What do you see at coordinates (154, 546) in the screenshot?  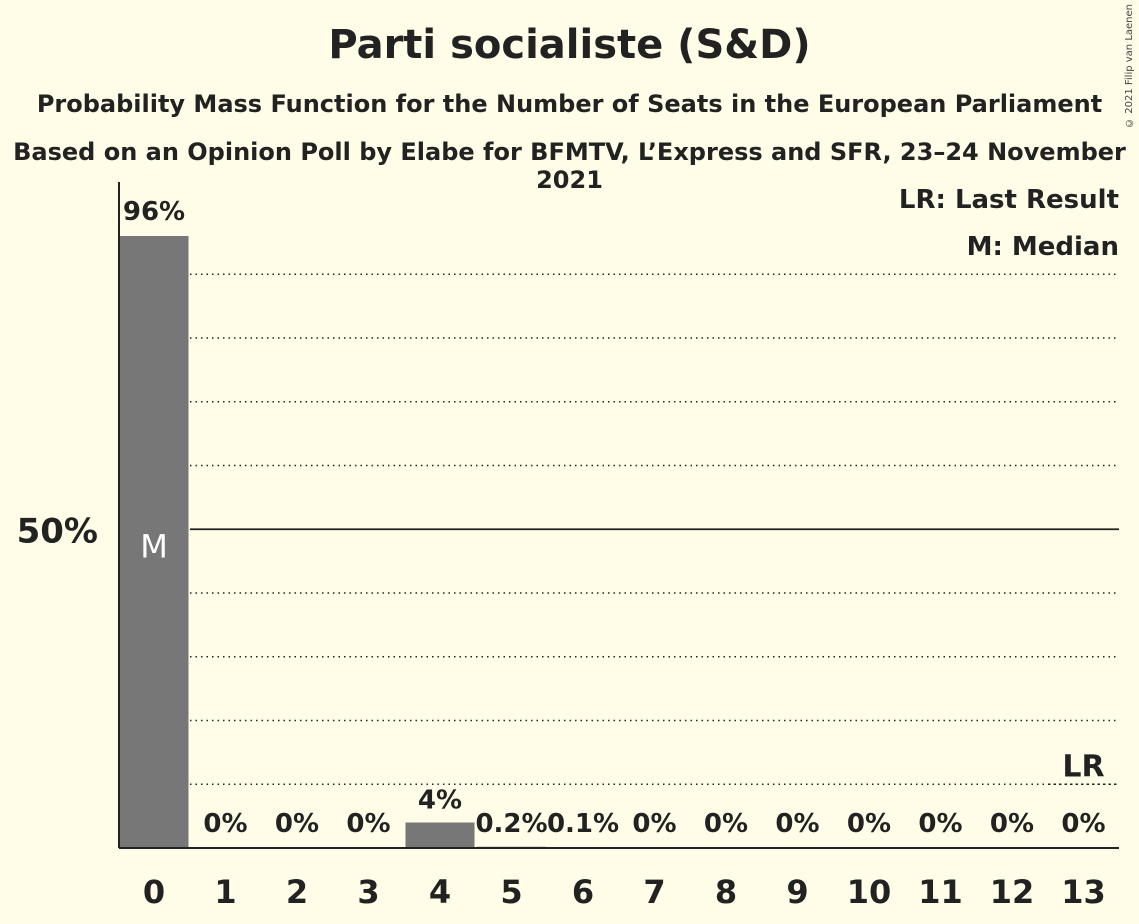 I see `median-marker: M` at bounding box center [154, 546].